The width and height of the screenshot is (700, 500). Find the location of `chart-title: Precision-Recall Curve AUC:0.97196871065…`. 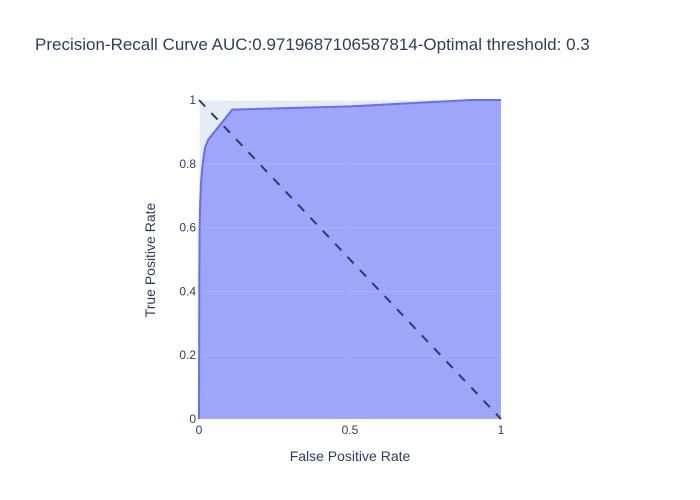

chart-title: Precision-Recall Curve AUC:0.97196871065… is located at coordinates (312, 44).